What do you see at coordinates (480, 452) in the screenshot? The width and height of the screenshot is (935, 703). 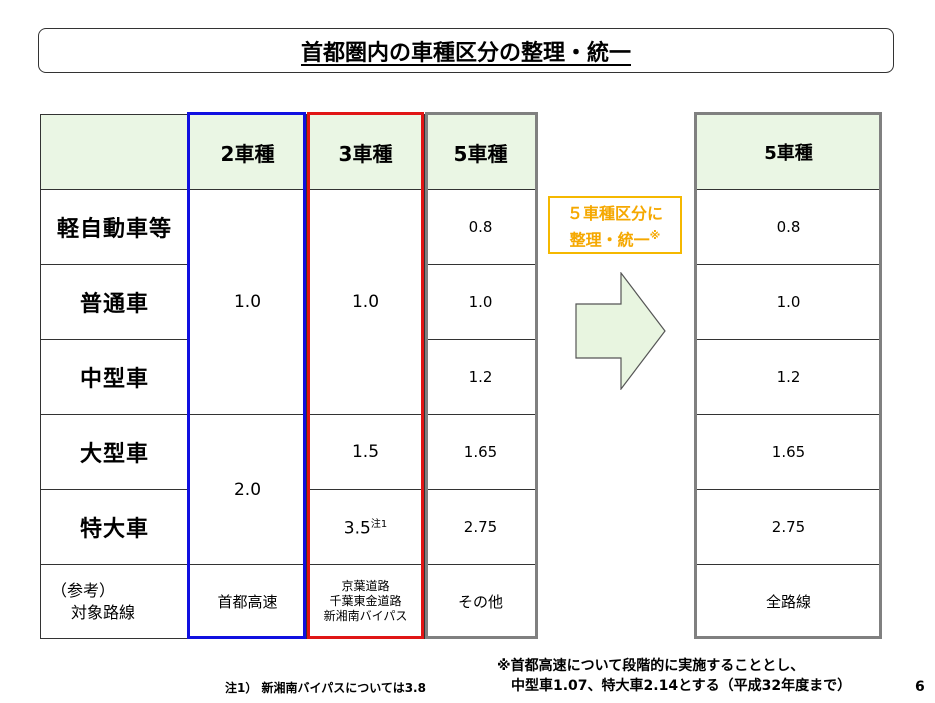 I see `col5-value-large: 1.65` at bounding box center [480, 452].